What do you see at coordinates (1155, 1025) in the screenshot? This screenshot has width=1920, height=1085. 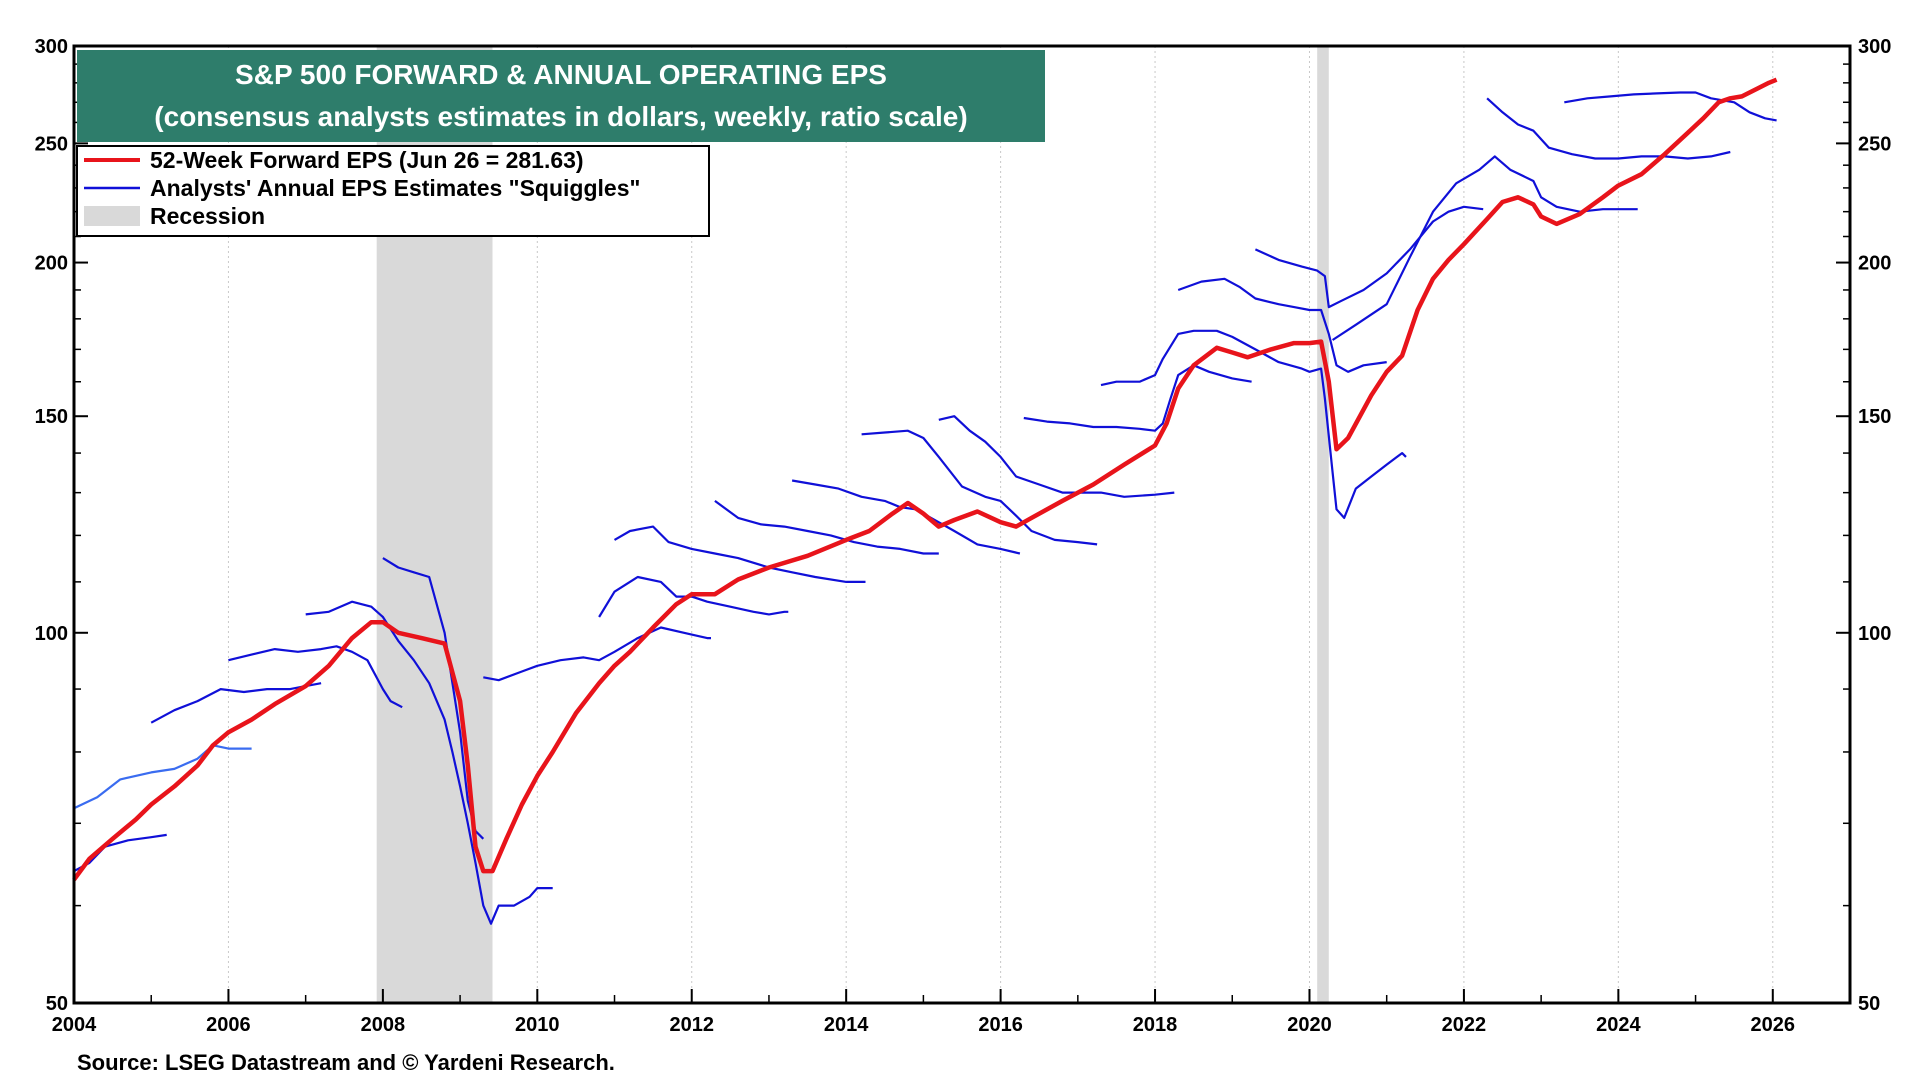 I see `x-tick-label-2018: 2018` at bounding box center [1155, 1025].